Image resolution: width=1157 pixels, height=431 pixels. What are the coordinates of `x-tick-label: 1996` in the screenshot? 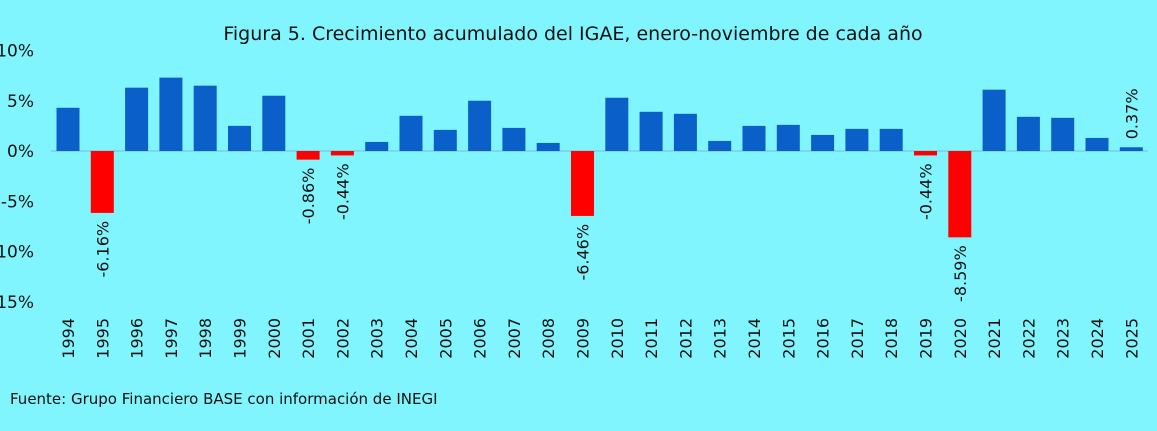 It's located at (137, 338).